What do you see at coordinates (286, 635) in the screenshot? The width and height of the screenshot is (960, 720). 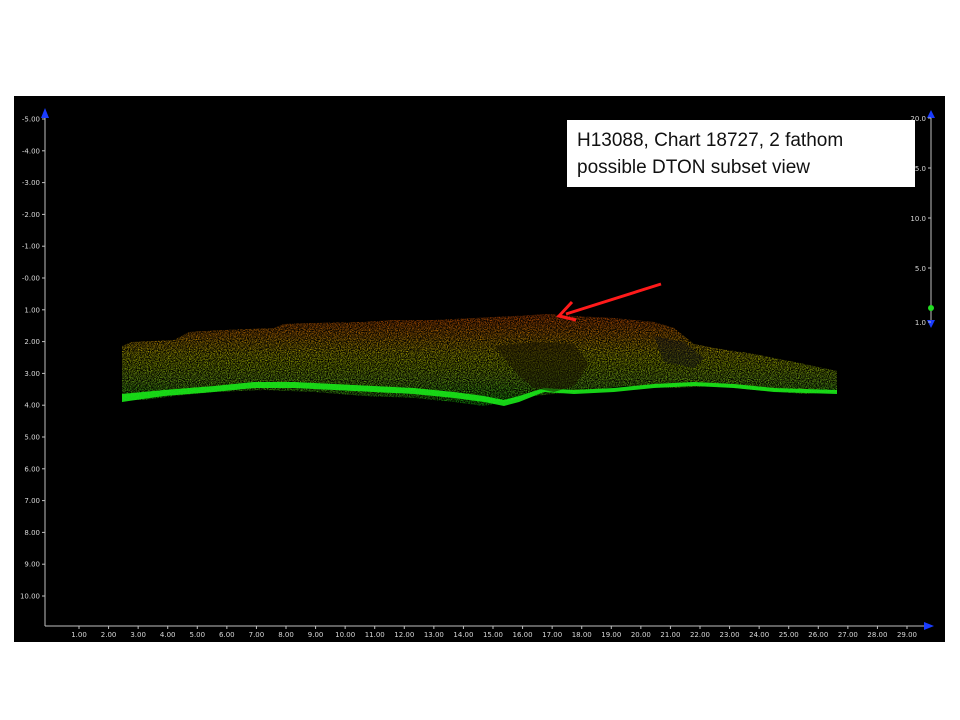 I see `x-tick-label: 8.00` at bounding box center [286, 635].